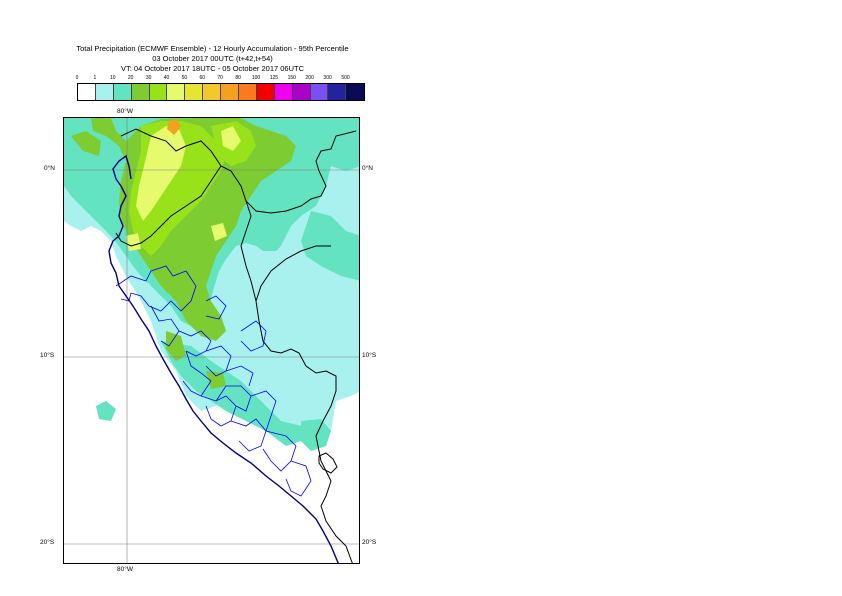 The image size is (842, 596). Describe the element at coordinates (133, 242) in the screenshot. I see `precip-yellow-patch-west` at that location.